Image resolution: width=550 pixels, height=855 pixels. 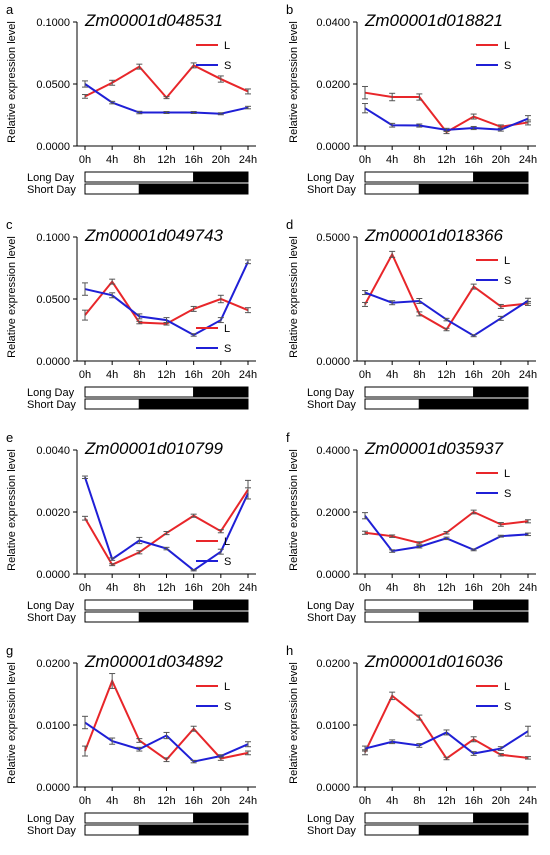 What do you see at coordinates (53, 23) in the screenshot?
I see `y-tick-label: 0.1000` at bounding box center [53, 23].